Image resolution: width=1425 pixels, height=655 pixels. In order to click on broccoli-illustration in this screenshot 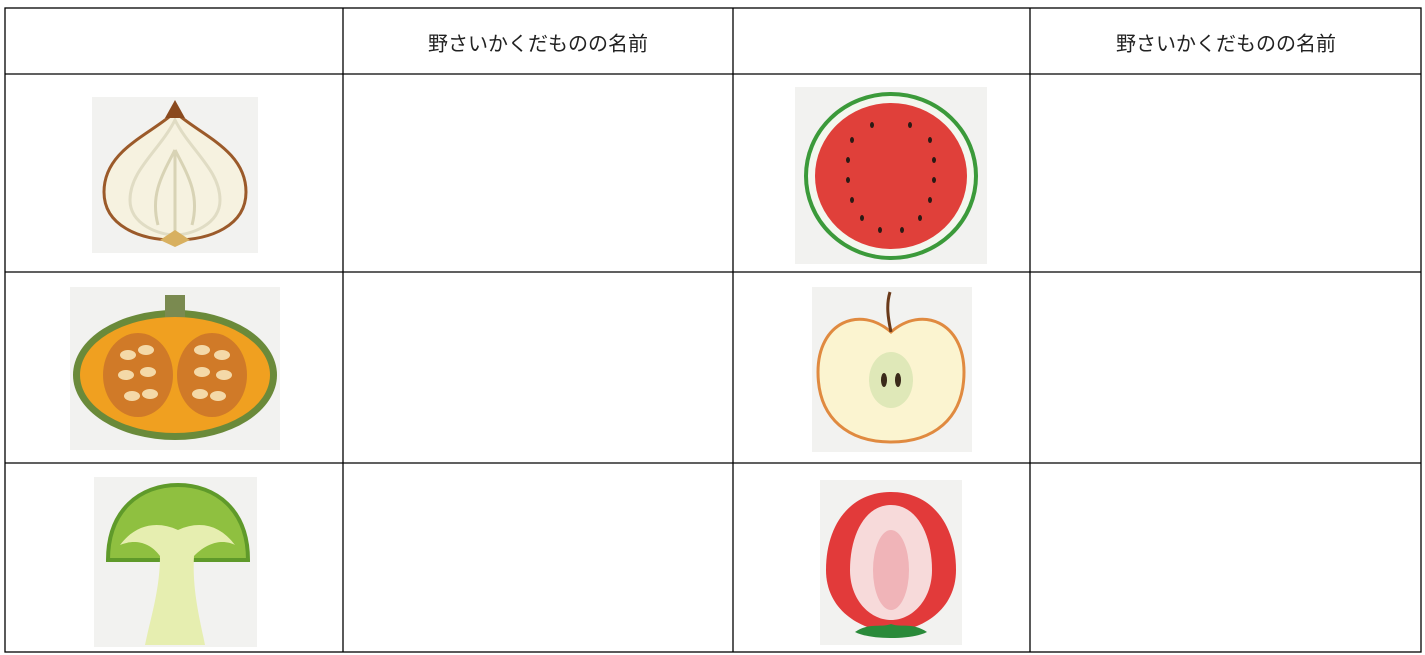, I will do `click(175, 562)`.